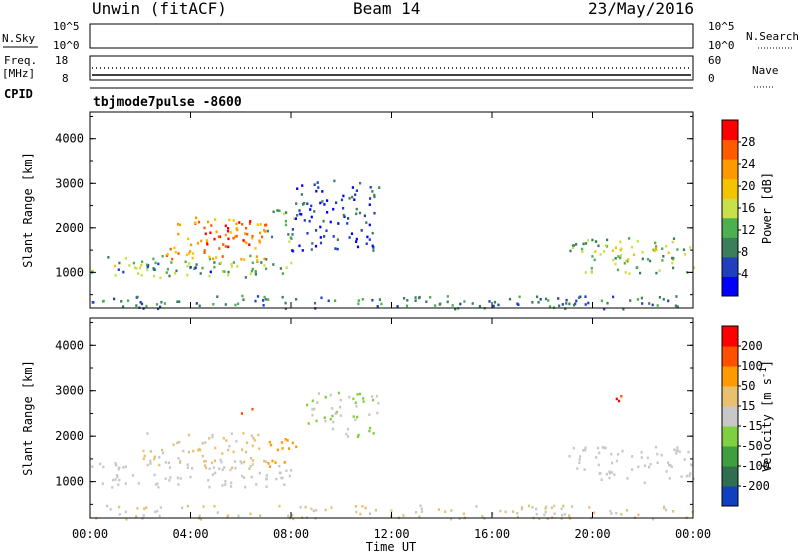  What do you see at coordinates (752, 446) in the screenshot?
I see `colorbar-tick-label: -50` at bounding box center [752, 446].